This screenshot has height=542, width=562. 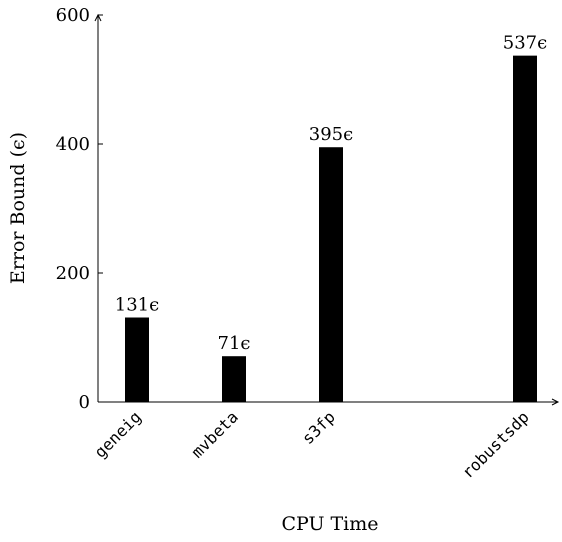 What do you see at coordinates (555, 402) in the screenshot?
I see `x-axis-arrow-icon` at bounding box center [555, 402].